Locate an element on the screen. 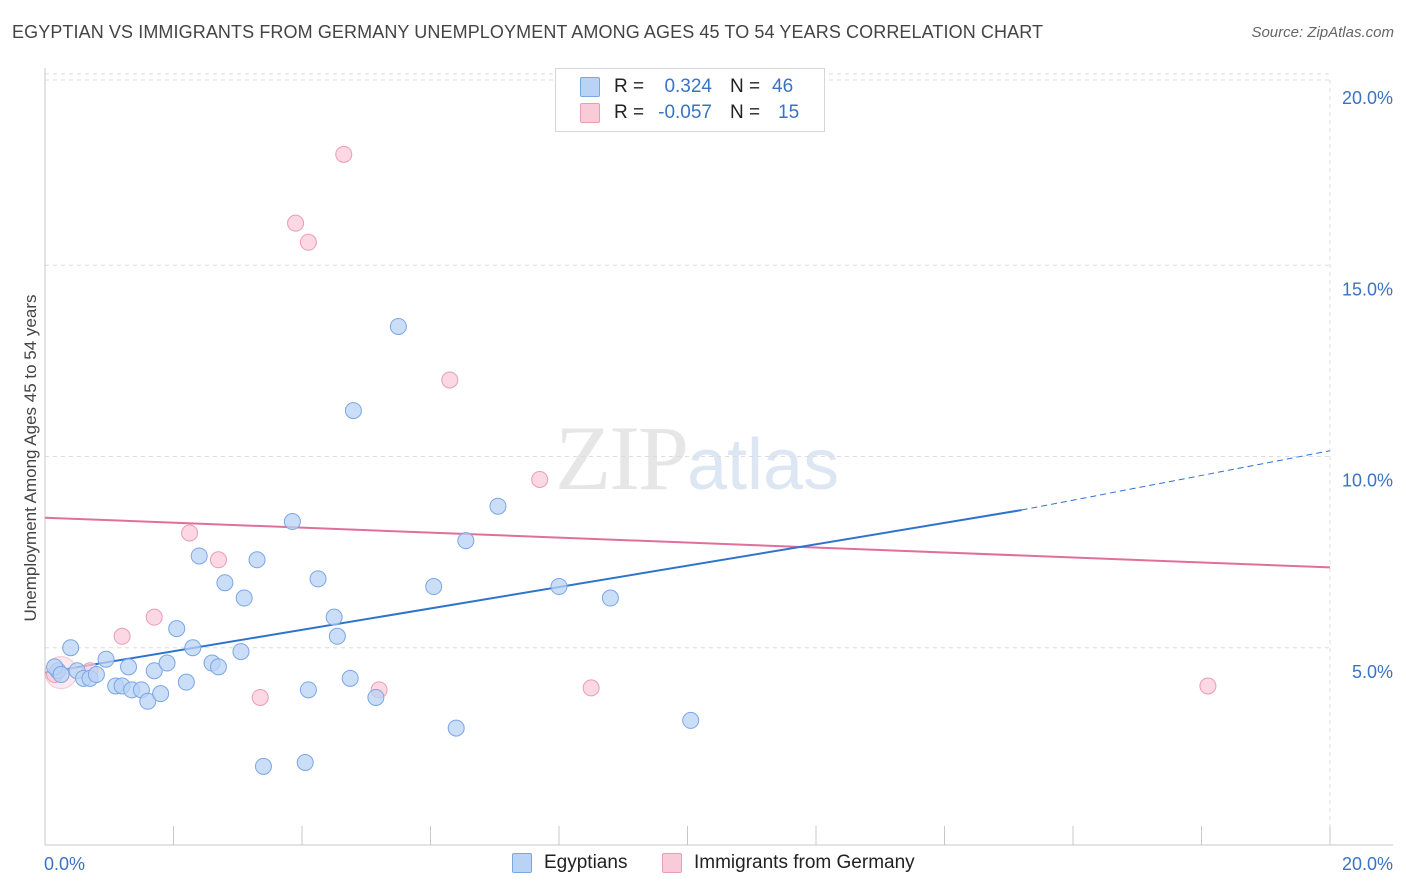  series-legend: Egyptians Immigrants from Germany is located at coordinates (703, 865).